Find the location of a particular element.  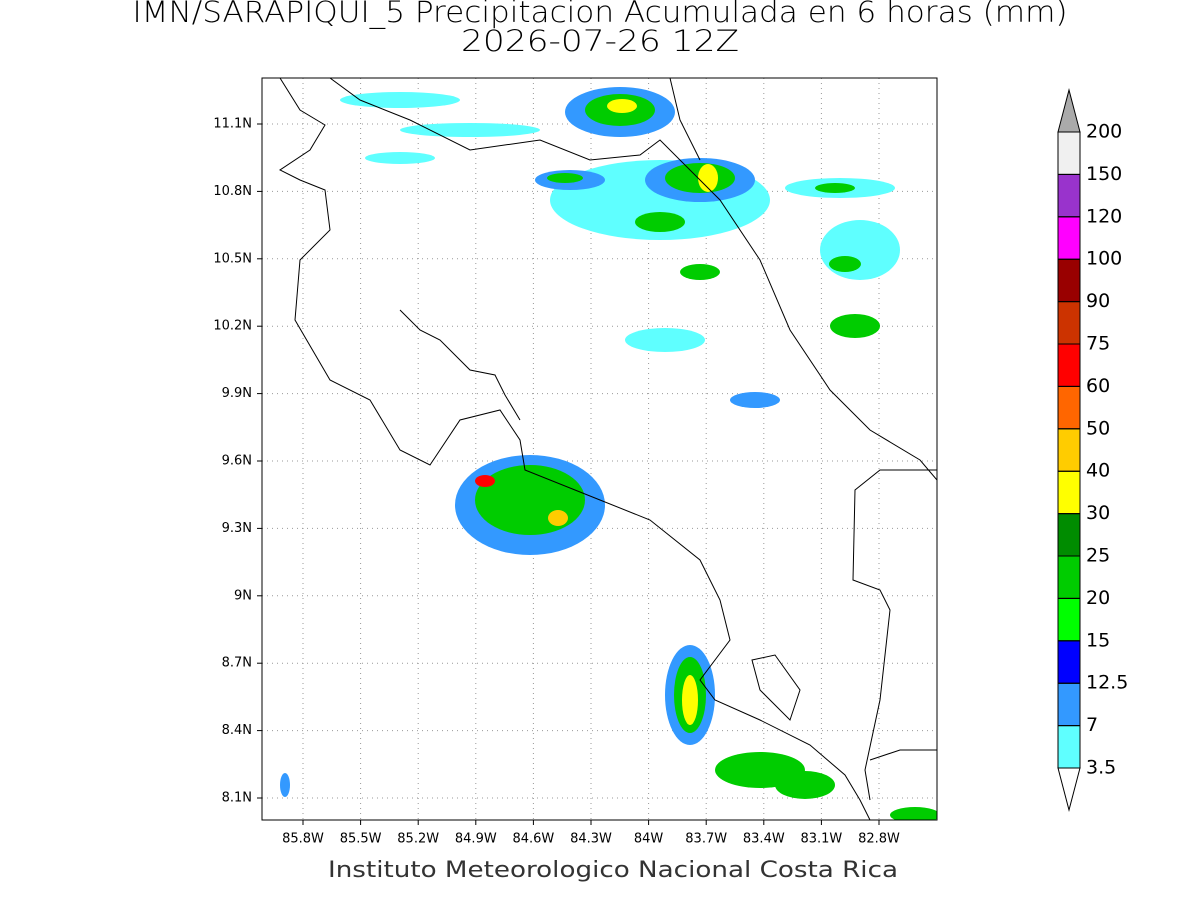

colorbar-label: 75 is located at coordinates (1098, 344).